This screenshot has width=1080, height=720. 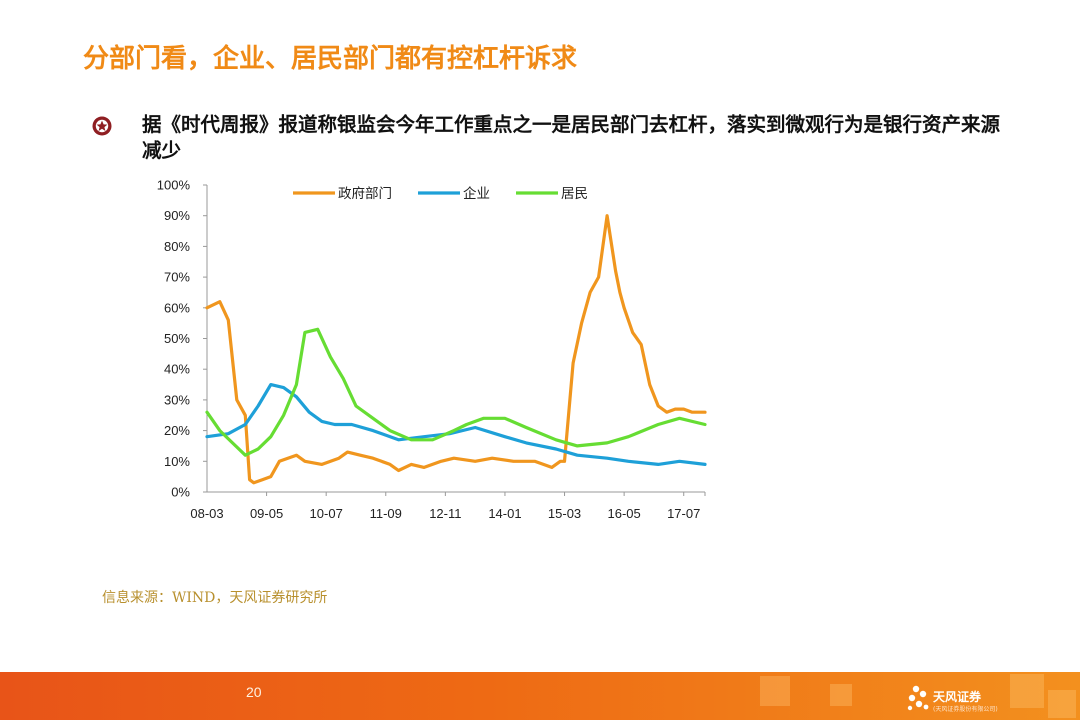 What do you see at coordinates (177, 215) in the screenshot?
I see `y-tick-label: 90%` at bounding box center [177, 215].